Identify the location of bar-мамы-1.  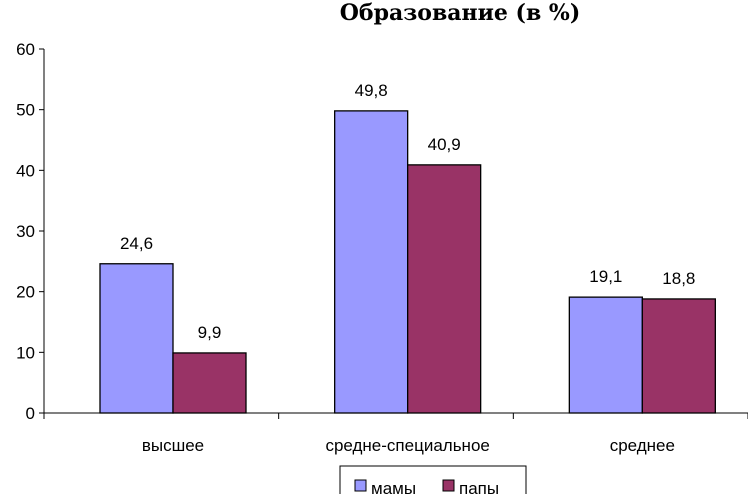
(136, 338).